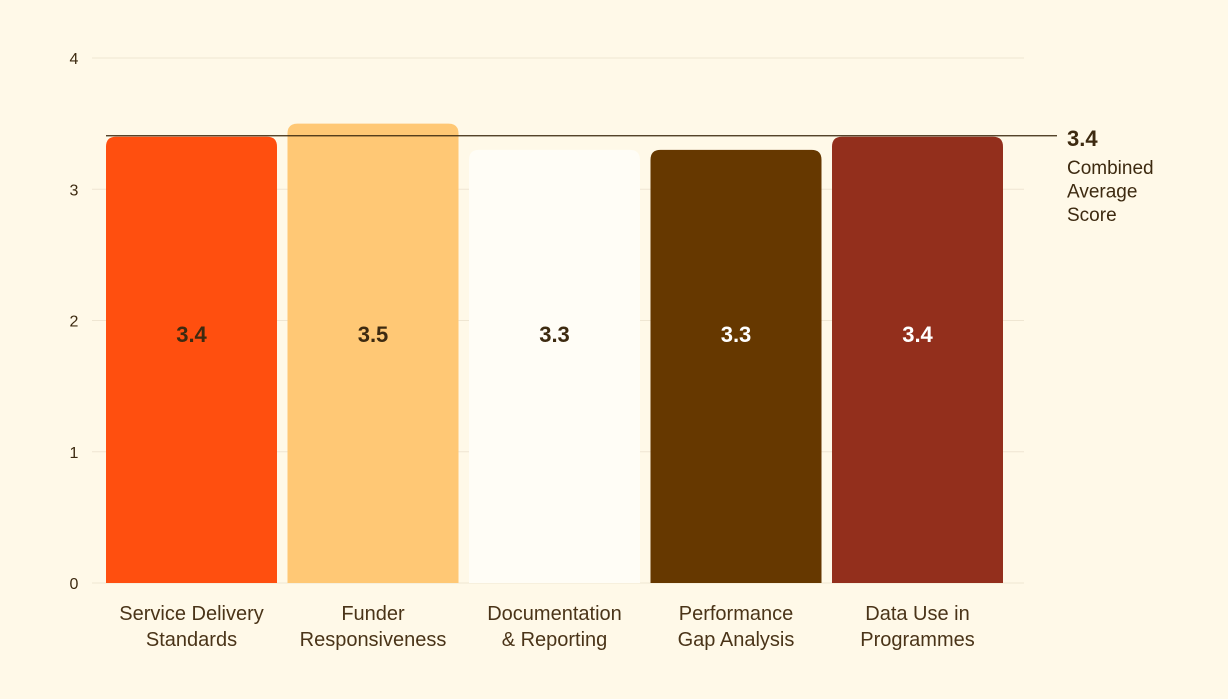 This screenshot has height=699, width=1228. I want to click on category-label: Gap Analysis, so click(736, 640).